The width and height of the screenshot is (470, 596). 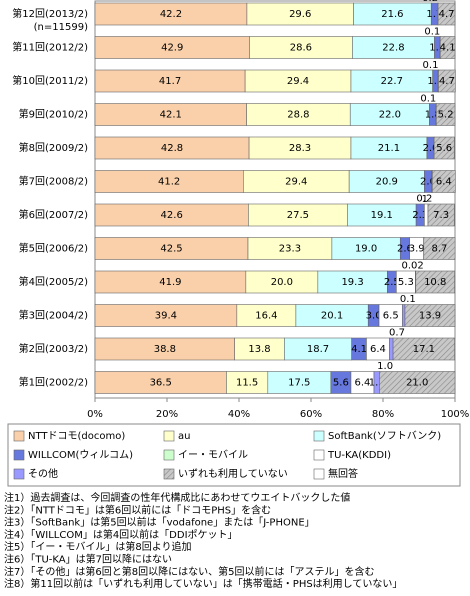 I want to click on x-tick-label: 20%, so click(x=167, y=414).